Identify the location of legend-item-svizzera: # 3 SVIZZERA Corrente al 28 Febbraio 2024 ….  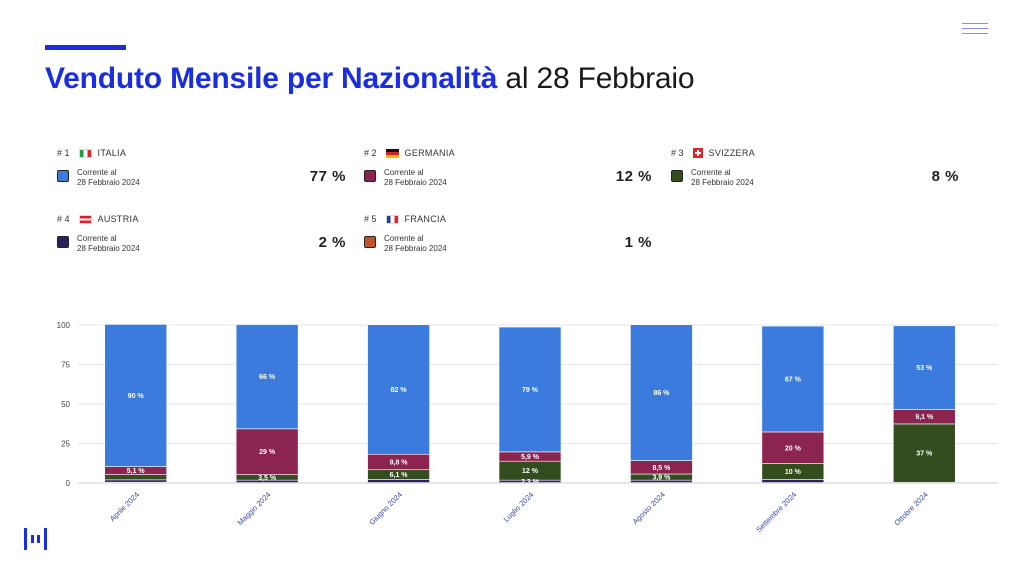
(821, 173).